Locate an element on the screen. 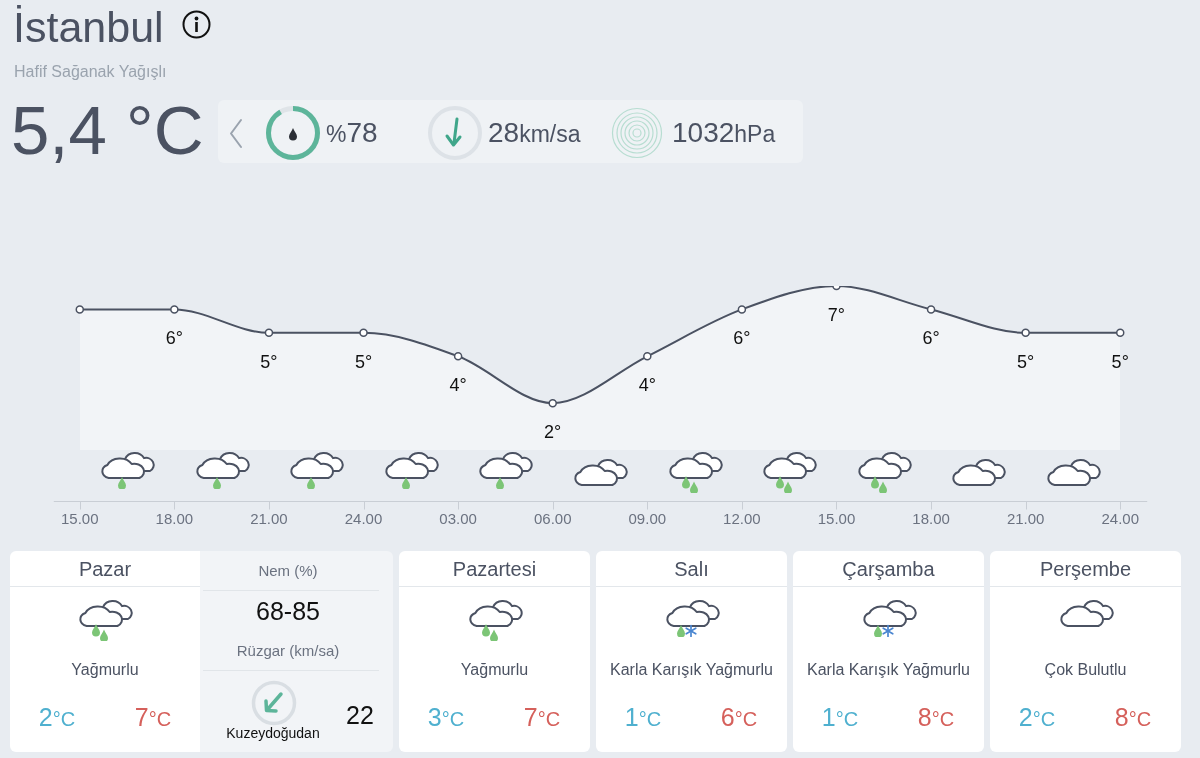  text: %78 is located at coordinates (352, 132).